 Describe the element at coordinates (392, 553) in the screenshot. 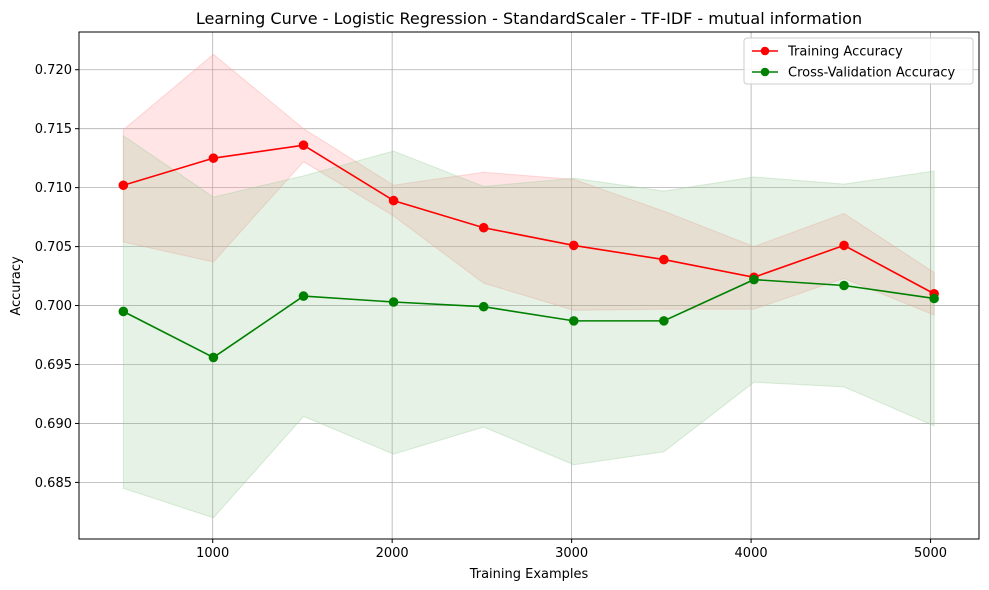

I see `x-tick-label: 2000` at that location.